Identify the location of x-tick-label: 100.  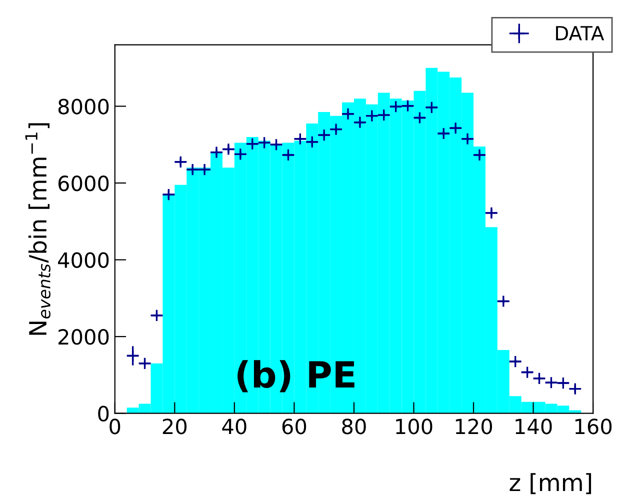
(414, 426).